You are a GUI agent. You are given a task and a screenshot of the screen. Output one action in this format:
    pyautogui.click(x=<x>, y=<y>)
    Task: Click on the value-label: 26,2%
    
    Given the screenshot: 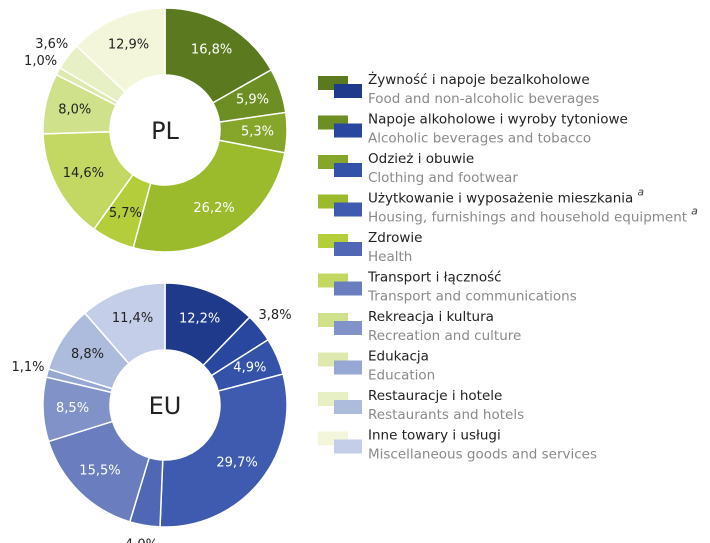 What is the action you would take?
    pyautogui.click(x=213, y=208)
    